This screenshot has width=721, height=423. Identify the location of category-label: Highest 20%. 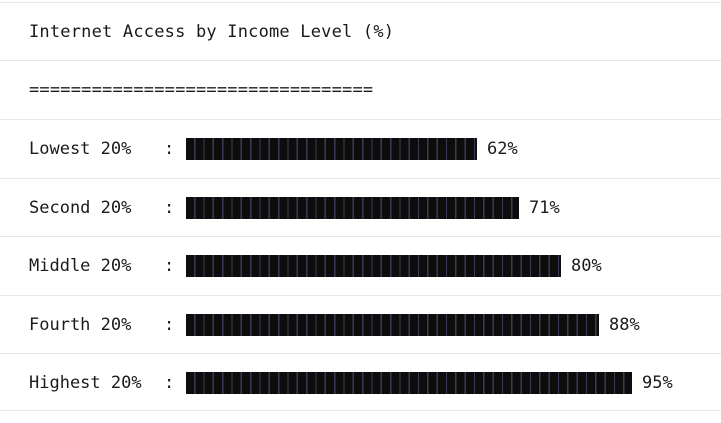
(85, 383).